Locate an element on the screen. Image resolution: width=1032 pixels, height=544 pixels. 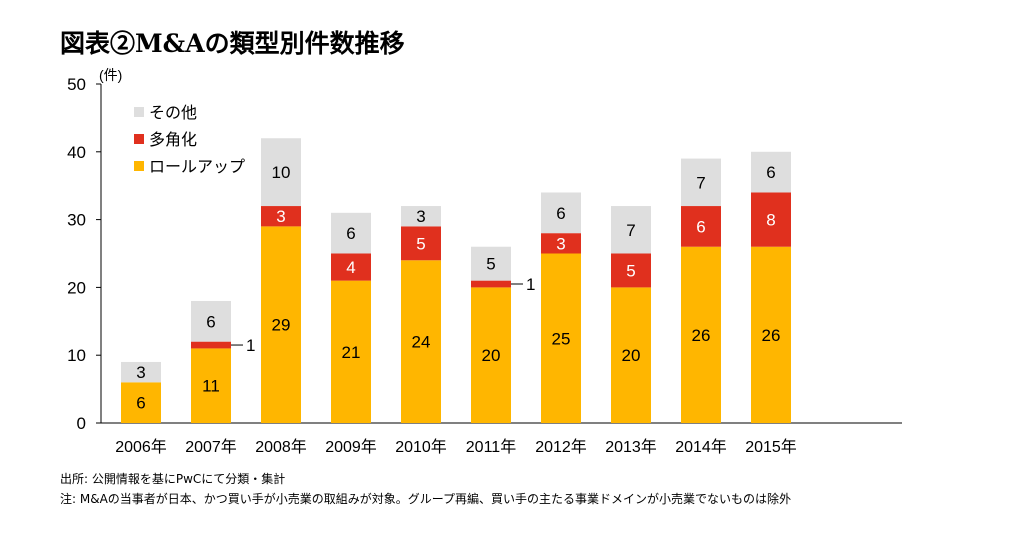
data-label: 11 is located at coordinates (211, 386).